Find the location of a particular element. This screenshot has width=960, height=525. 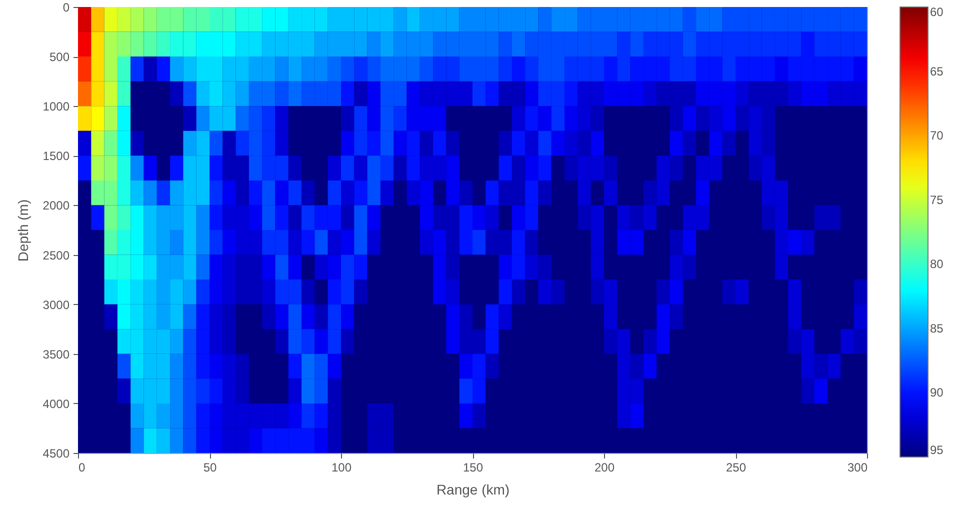

x-axis-title: Range (km) is located at coordinates (473, 490).